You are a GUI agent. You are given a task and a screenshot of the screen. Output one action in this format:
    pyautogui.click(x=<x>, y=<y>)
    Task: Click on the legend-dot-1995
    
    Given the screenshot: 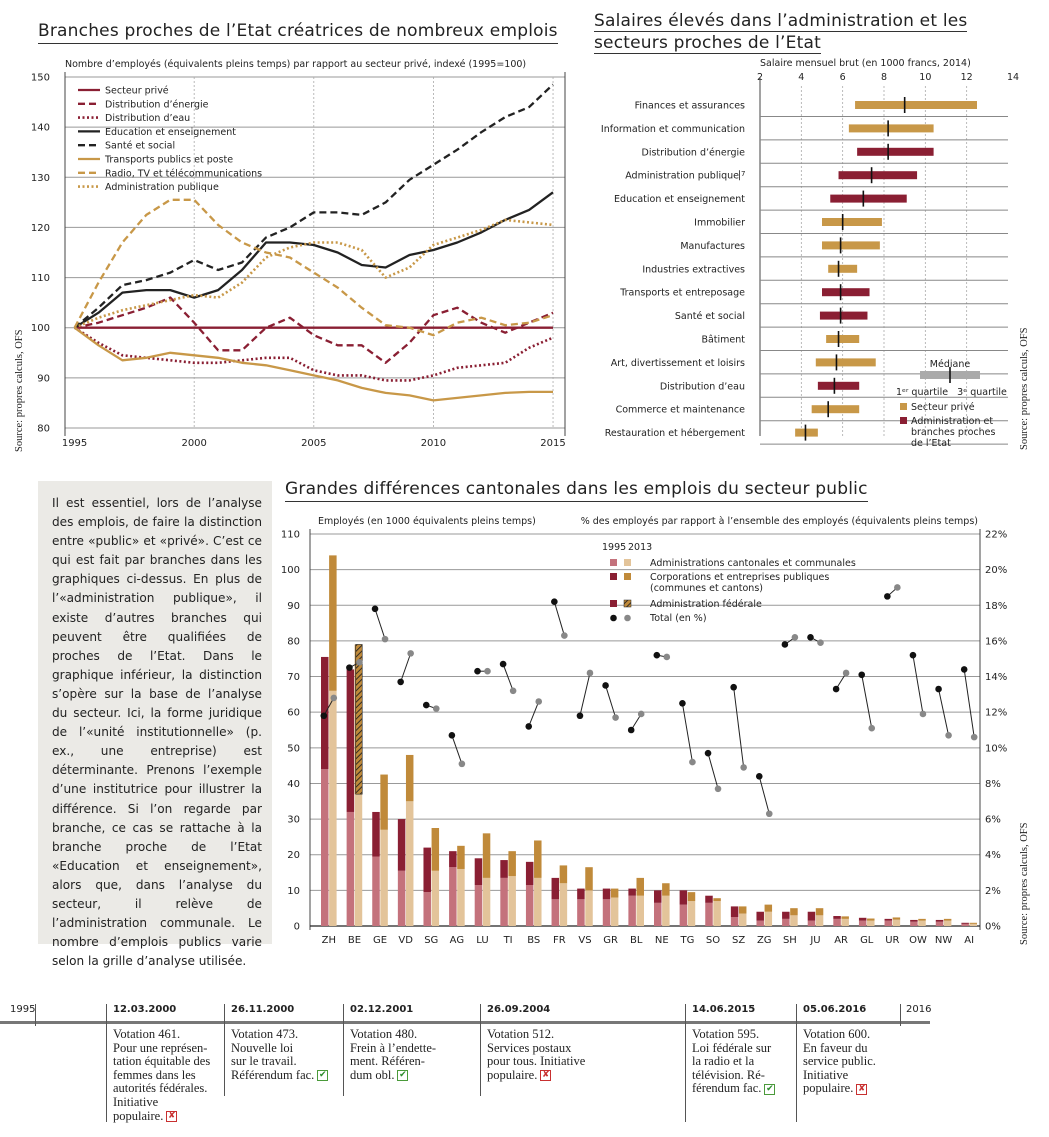 What is the action you would take?
    pyautogui.click(x=613, y=618)
    